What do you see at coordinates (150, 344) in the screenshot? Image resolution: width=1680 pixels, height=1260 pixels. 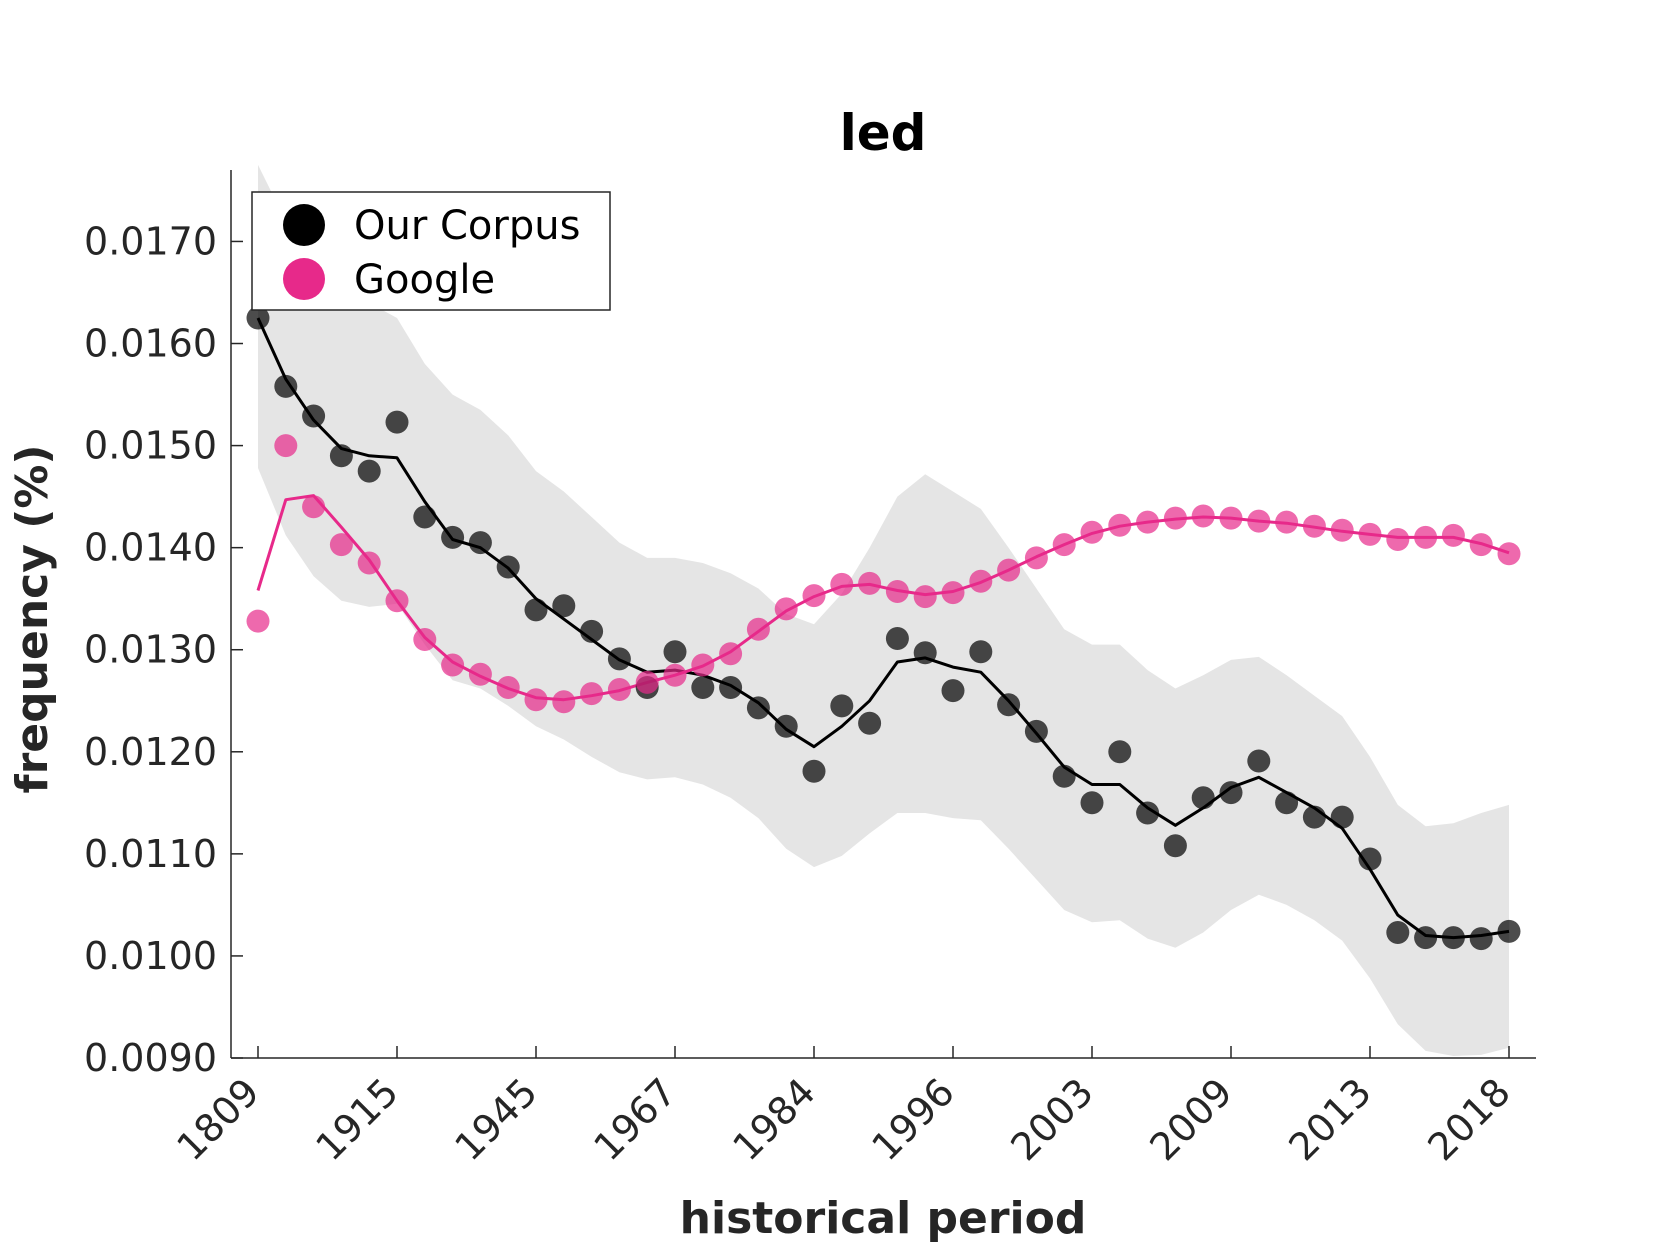 I see `y-tick-label: 0.0160` at bounding box center [150, 344].